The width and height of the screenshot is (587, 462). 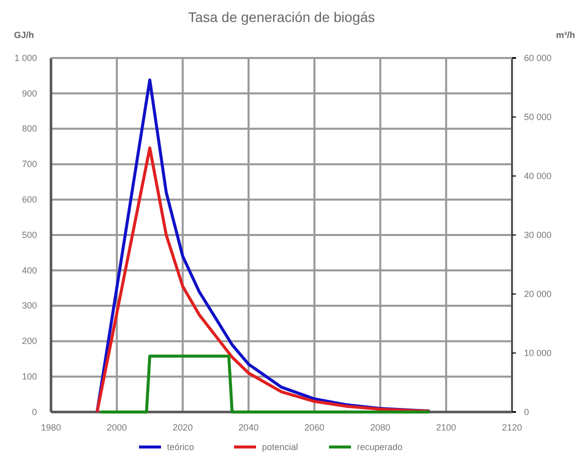 What do you see at coordinates (538, 353) in the screenshot?
I see `y2-tick-label: 10 000` at bounding box center [538, 353].